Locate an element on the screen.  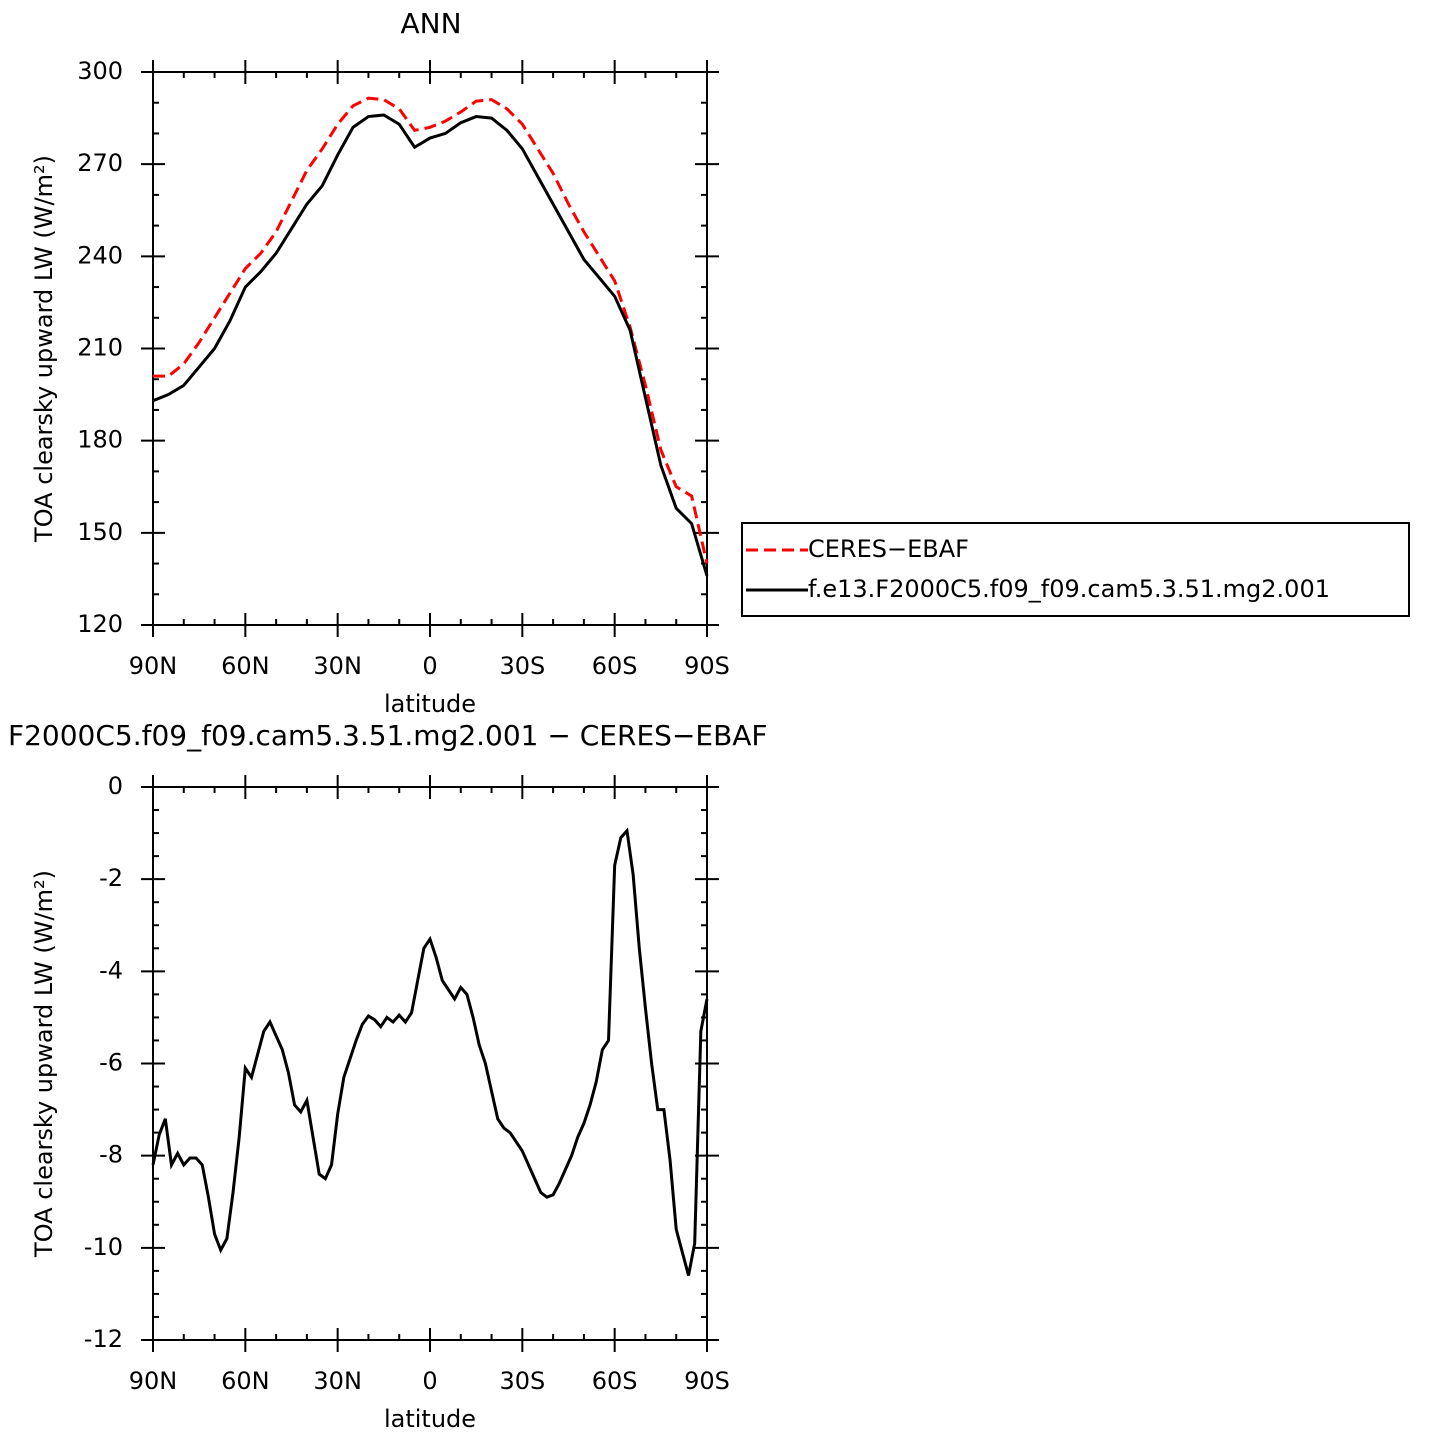
y-tick-label: 120 is located at coordinates (100, 624).